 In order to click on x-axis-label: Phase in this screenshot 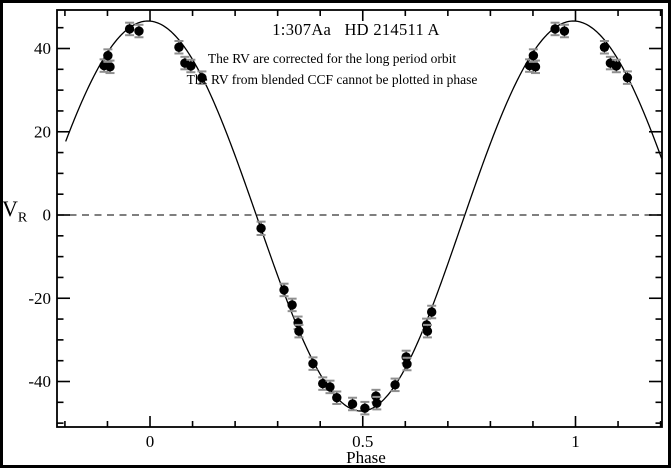, I will do `click(366, 457)`.